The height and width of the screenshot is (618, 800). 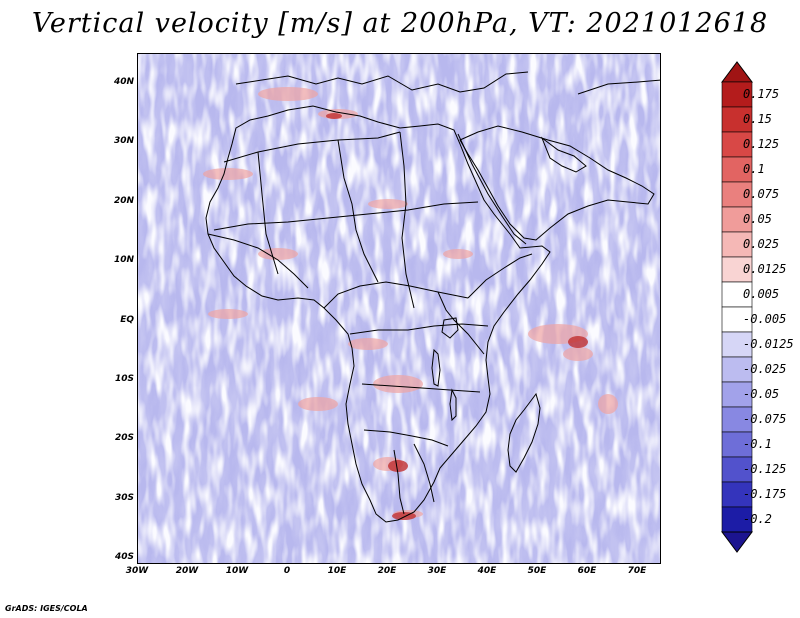 I want to click on lat-label-40n: 40N, so click(x=123, y=82).